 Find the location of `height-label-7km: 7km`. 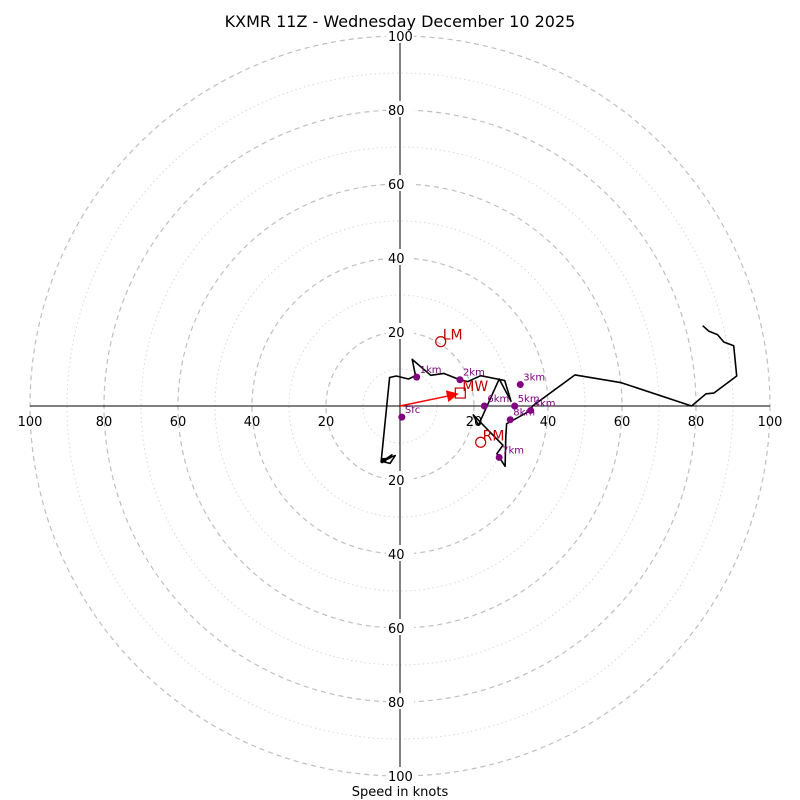

height-label-7km: 7km is located at coordinates (513, 450).